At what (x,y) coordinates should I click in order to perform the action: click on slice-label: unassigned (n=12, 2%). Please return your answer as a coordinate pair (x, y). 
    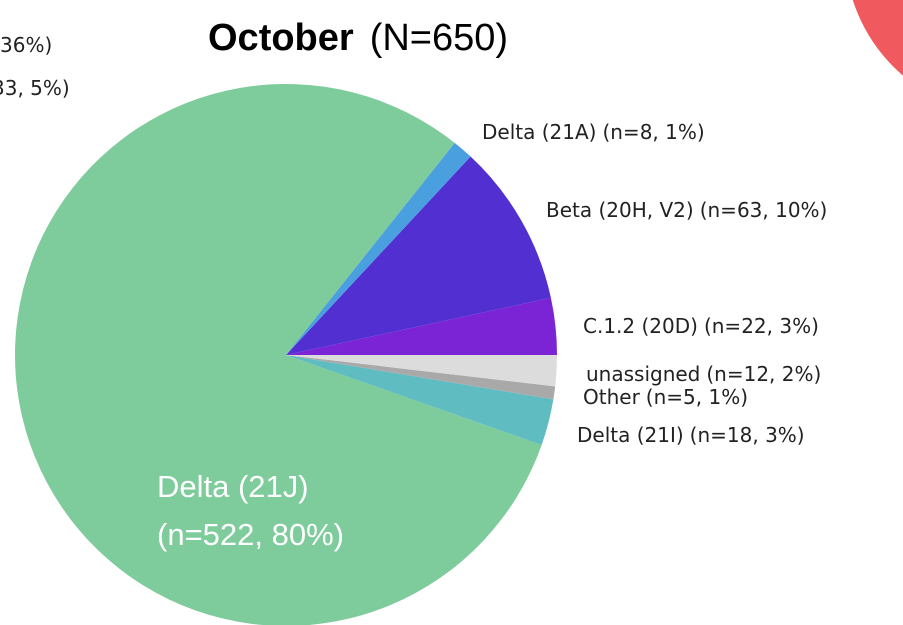
    Looking at the image, I should click on (703, 374).